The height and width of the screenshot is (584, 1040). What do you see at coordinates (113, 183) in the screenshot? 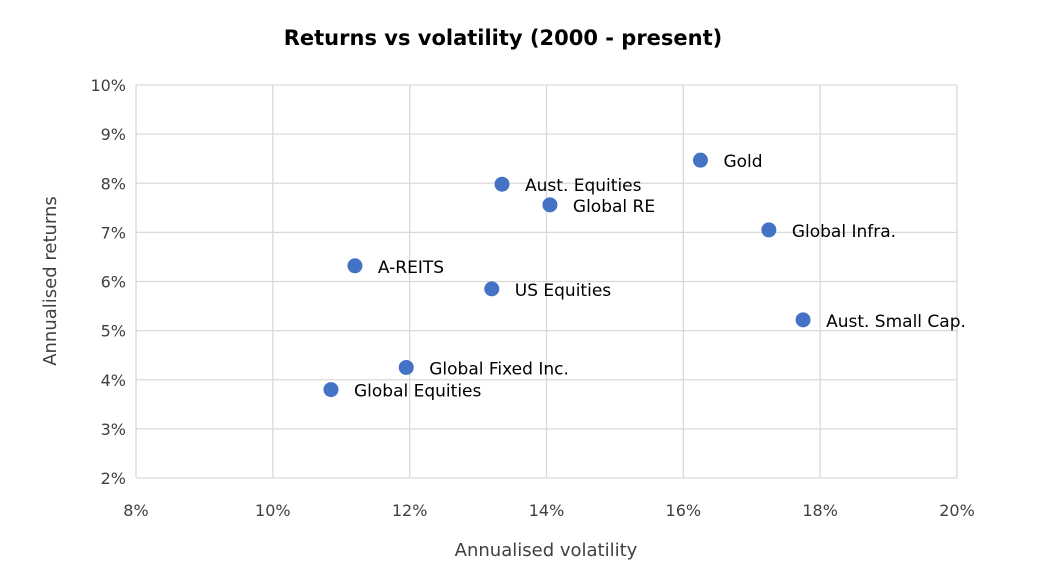
I see `y-tick-label: 8%` at bounding box center [113, 183].